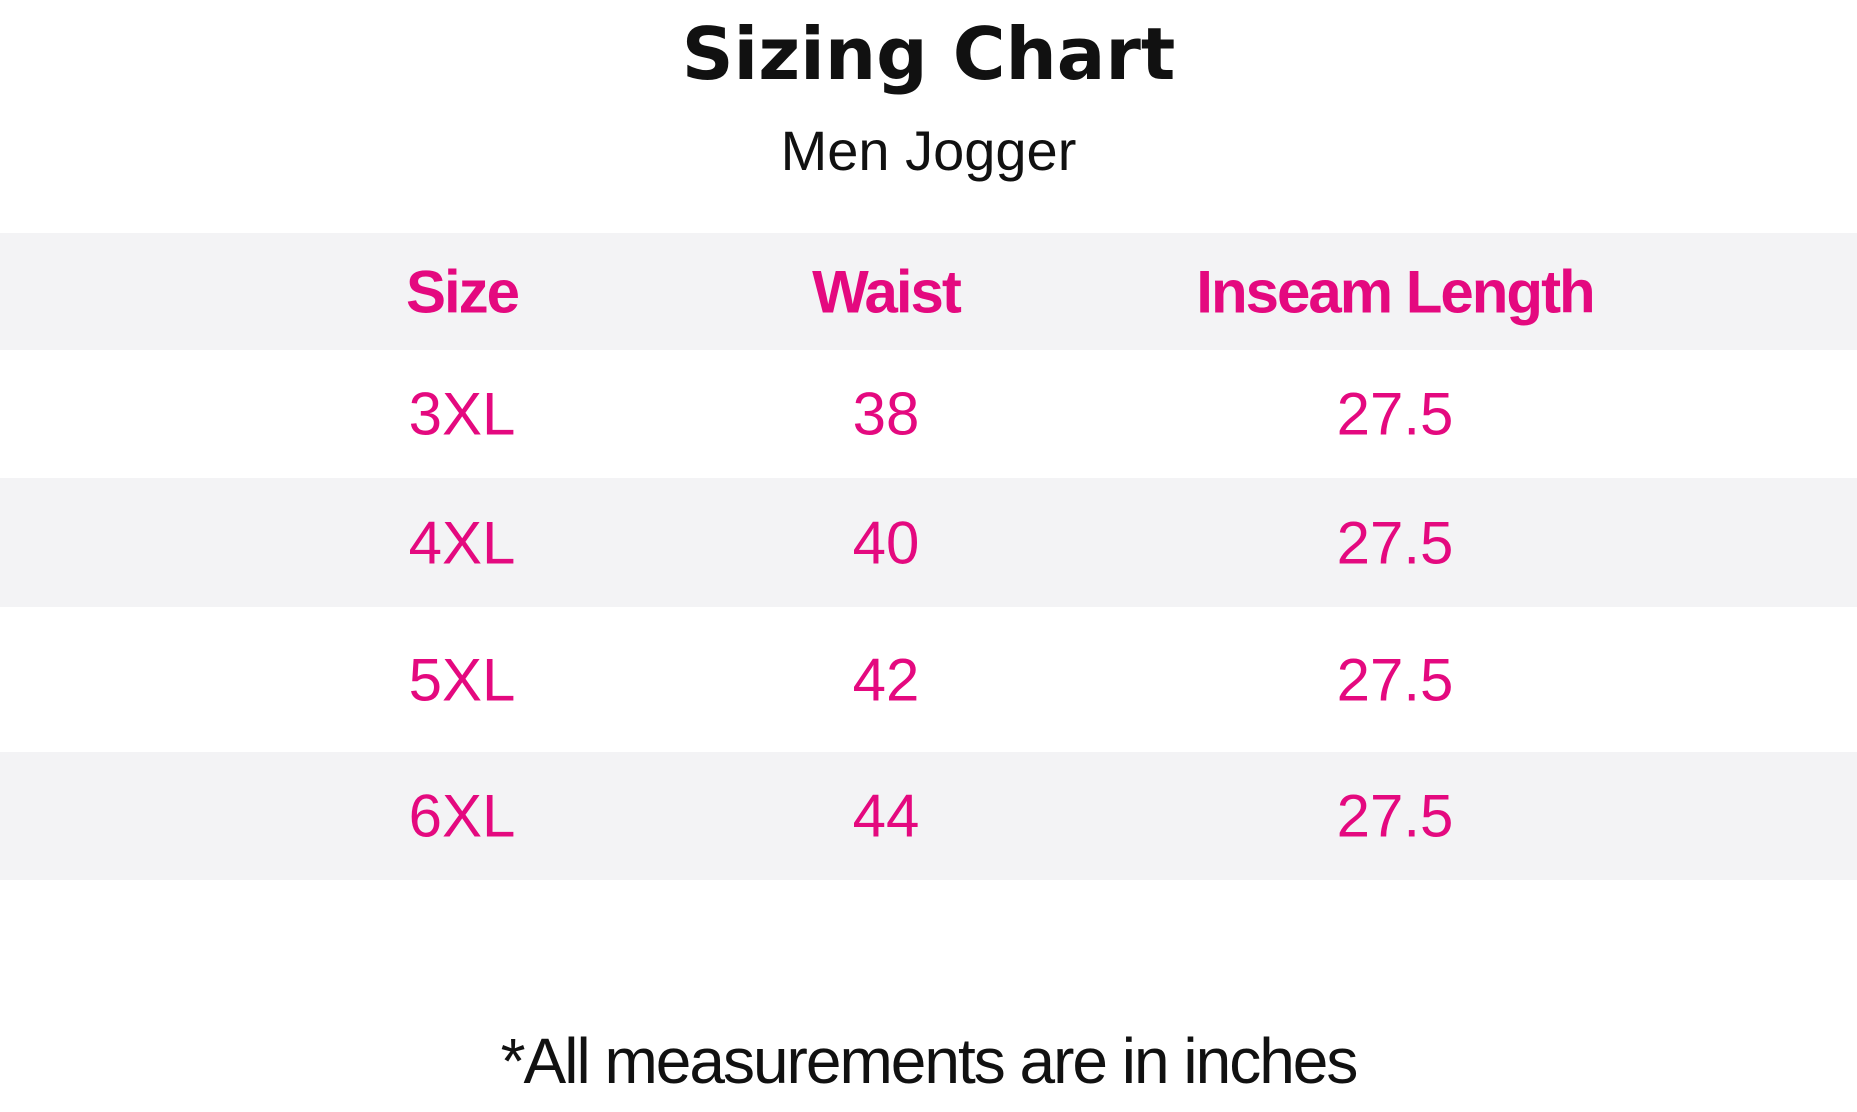  What do you see at coordinates (462, 414) in the screenshot?
I see `table-cell: 3XL` at bounding box center [462, 414].